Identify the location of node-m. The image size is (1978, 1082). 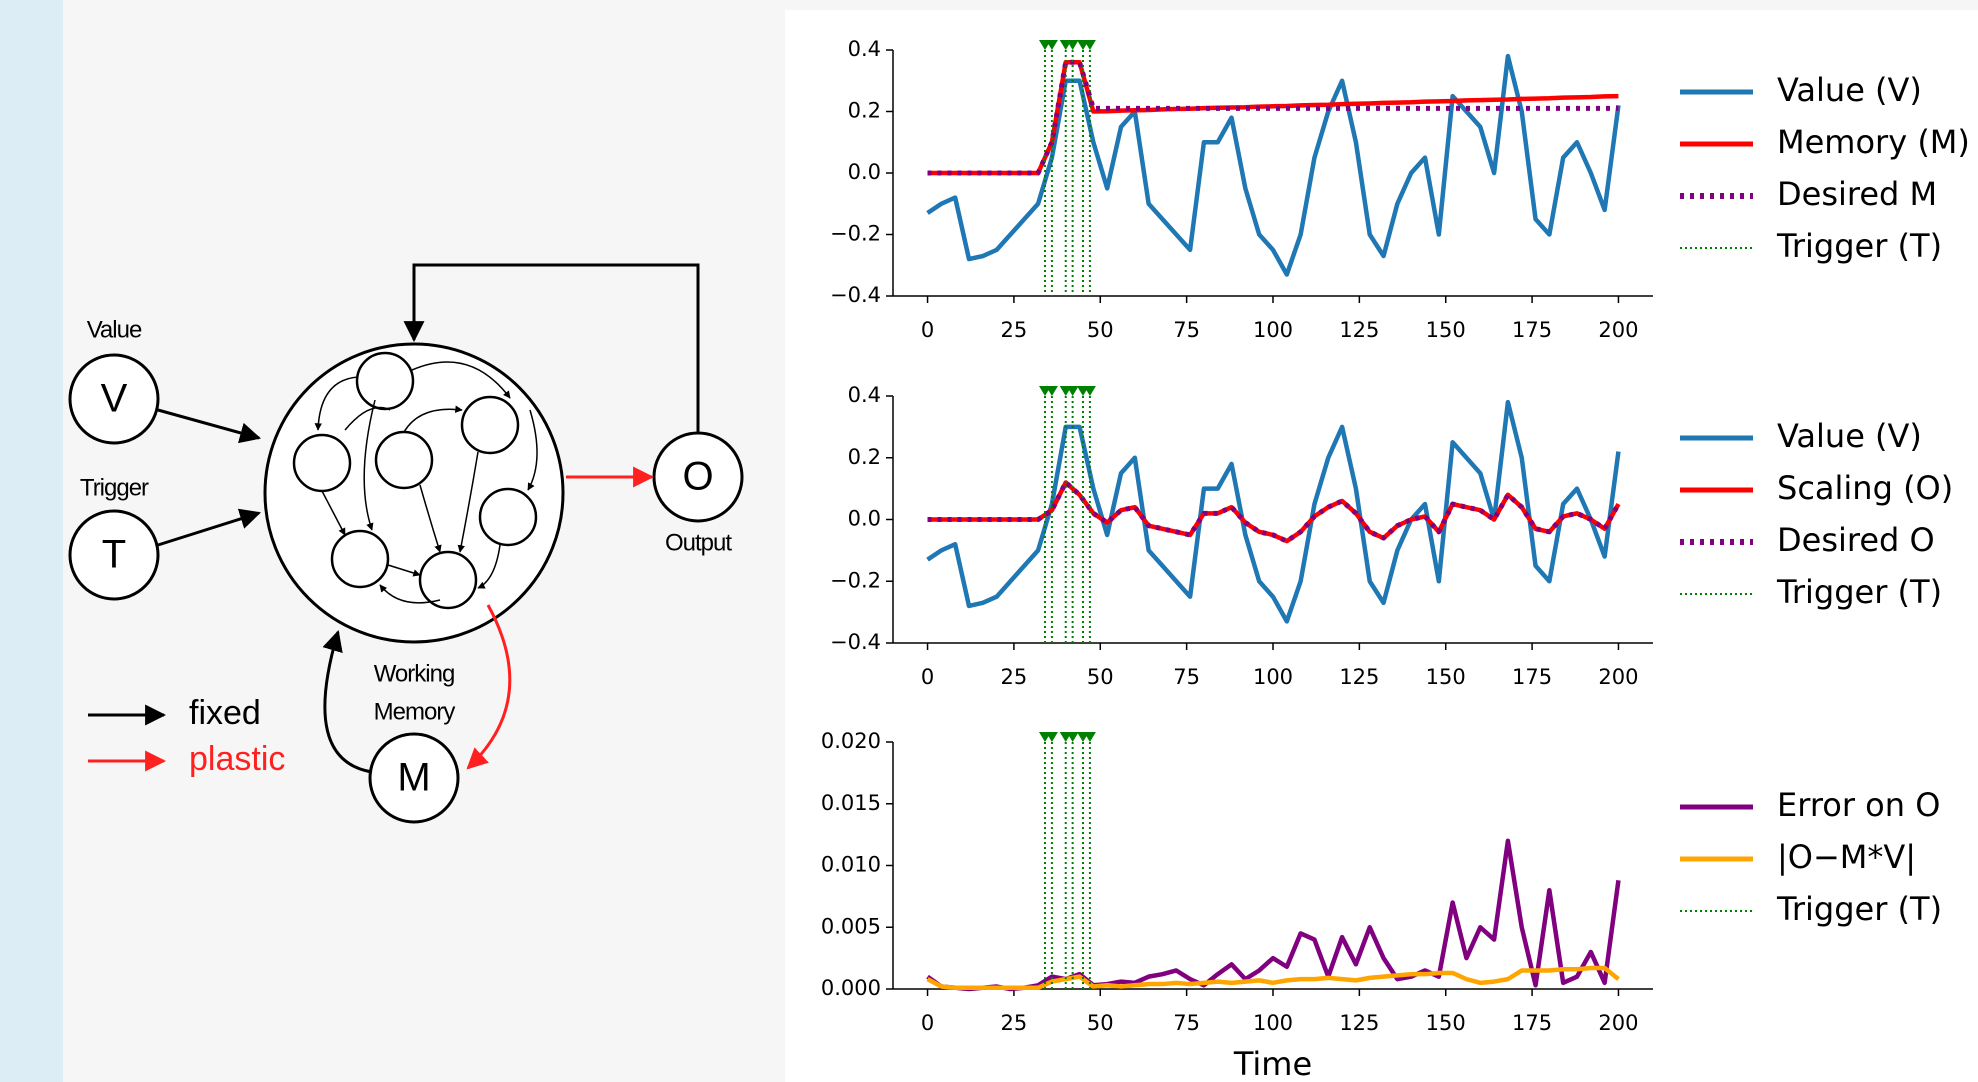
(414, 778).